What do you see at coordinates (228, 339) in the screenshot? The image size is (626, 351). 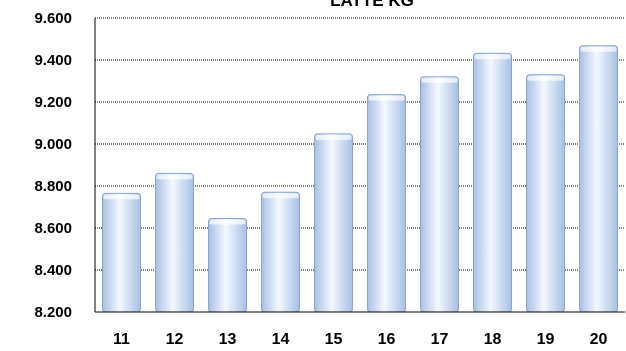 I see `x-tick-label: 13` at bounding box center [228, 339].